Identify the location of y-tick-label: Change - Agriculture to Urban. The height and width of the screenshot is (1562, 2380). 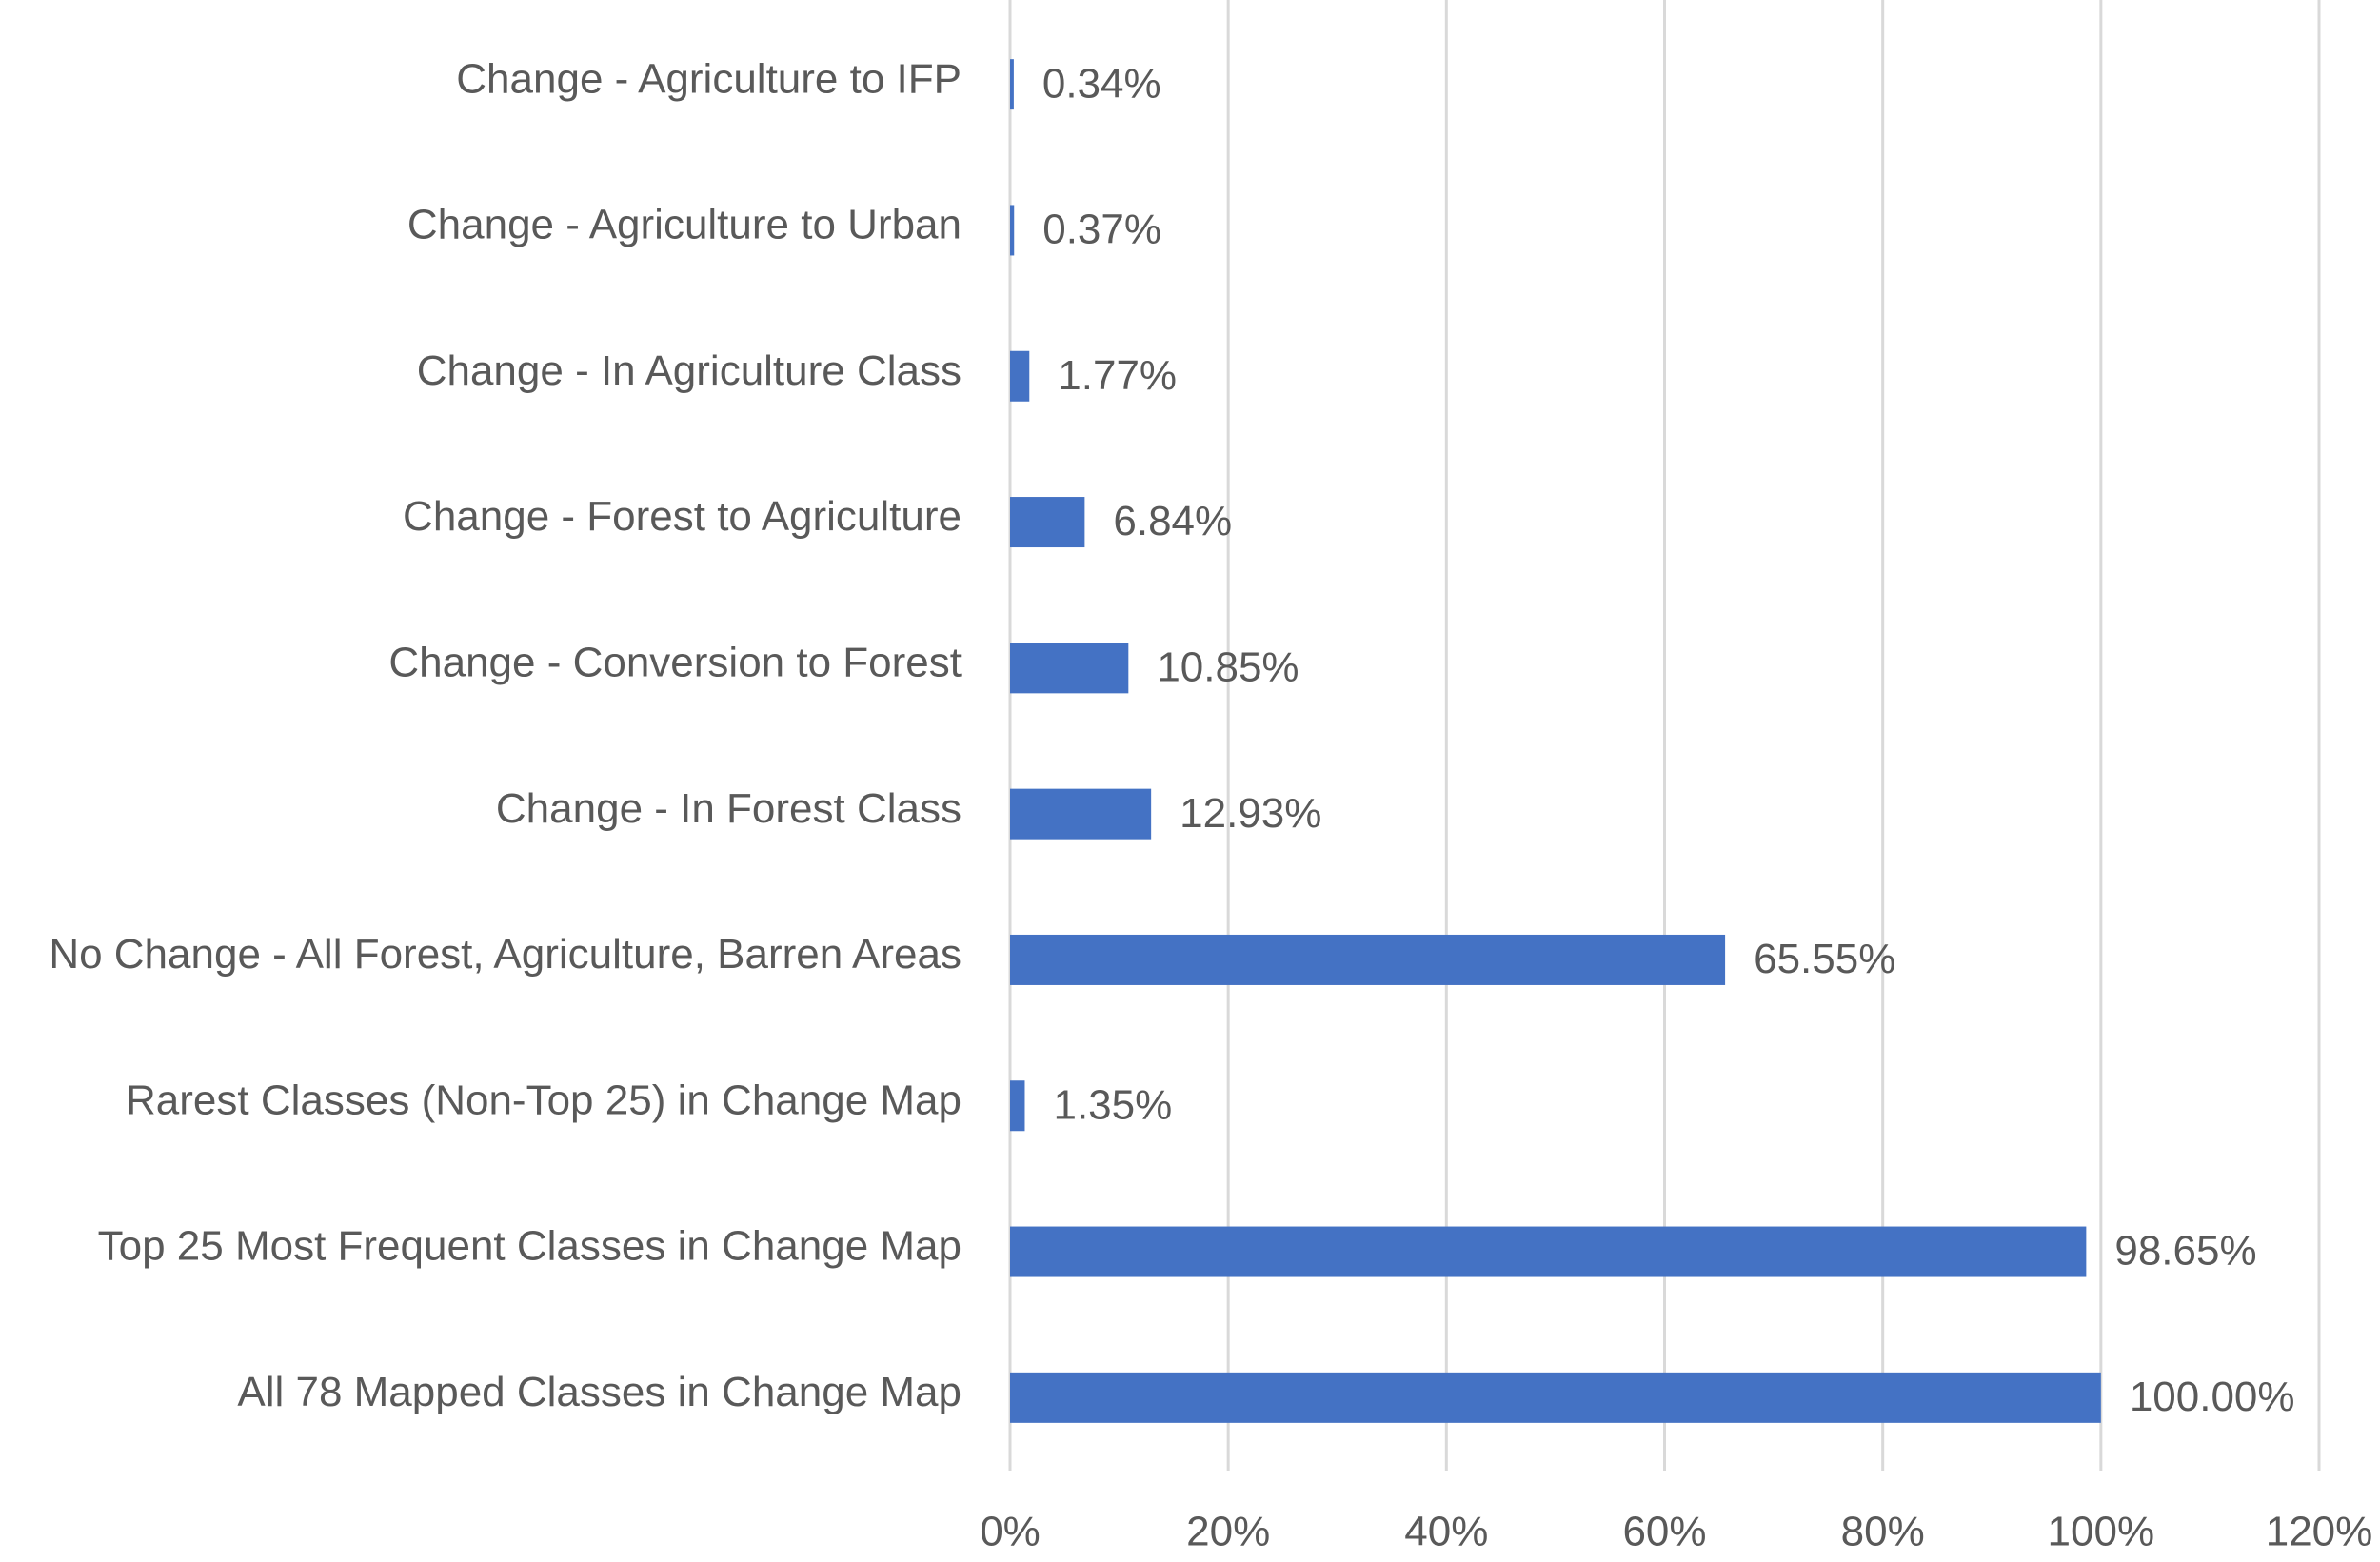
(684, 225).